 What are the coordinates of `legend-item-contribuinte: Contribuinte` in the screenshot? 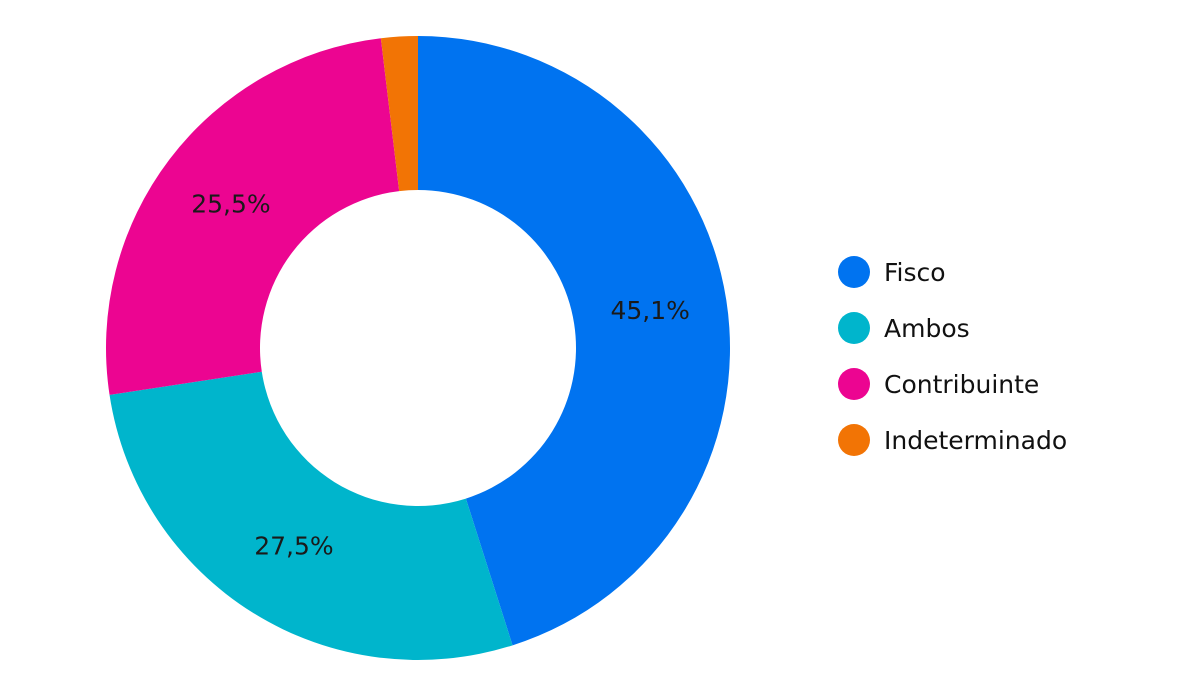 It's located at (952, 384).